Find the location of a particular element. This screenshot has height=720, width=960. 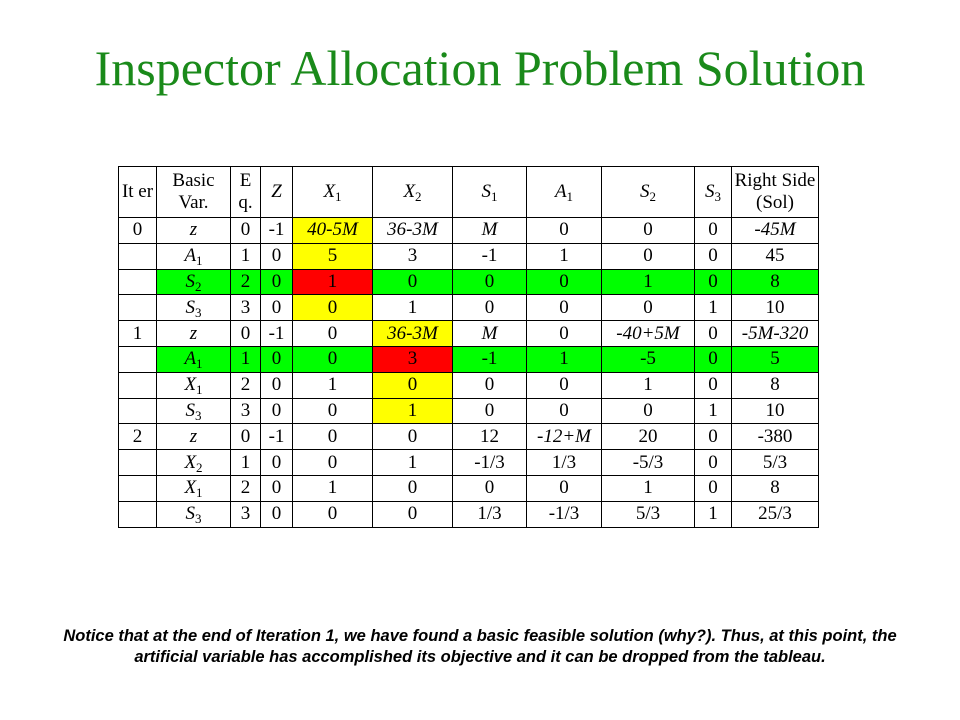

table-row: X1 2 0 1 0 0 0 1 0 8 is located at coordinates (468, 385).